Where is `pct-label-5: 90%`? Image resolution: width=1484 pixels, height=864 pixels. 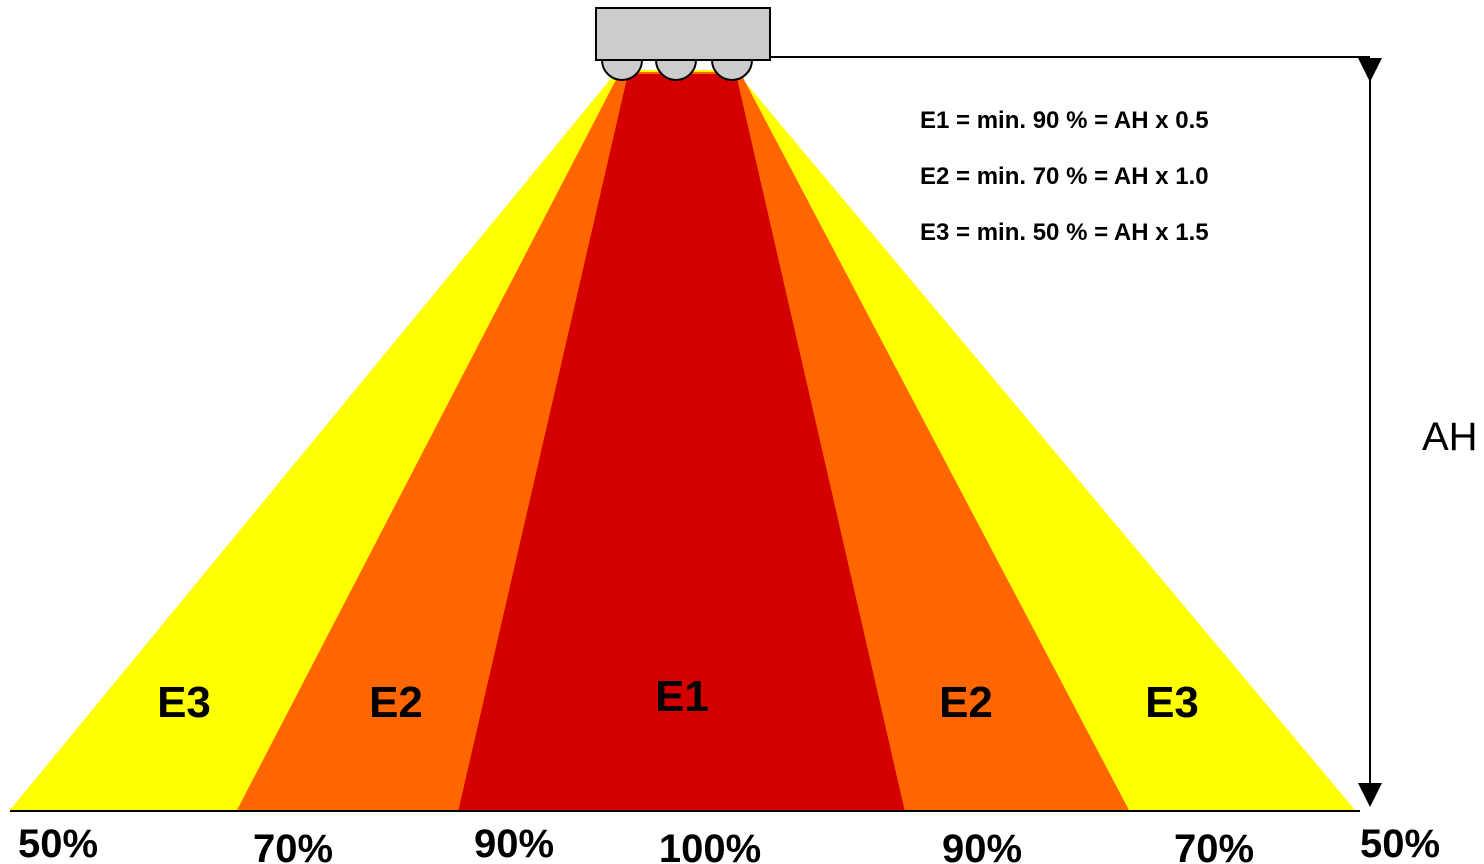
pct-label-5: 90% is located at coordinates (982, 845).